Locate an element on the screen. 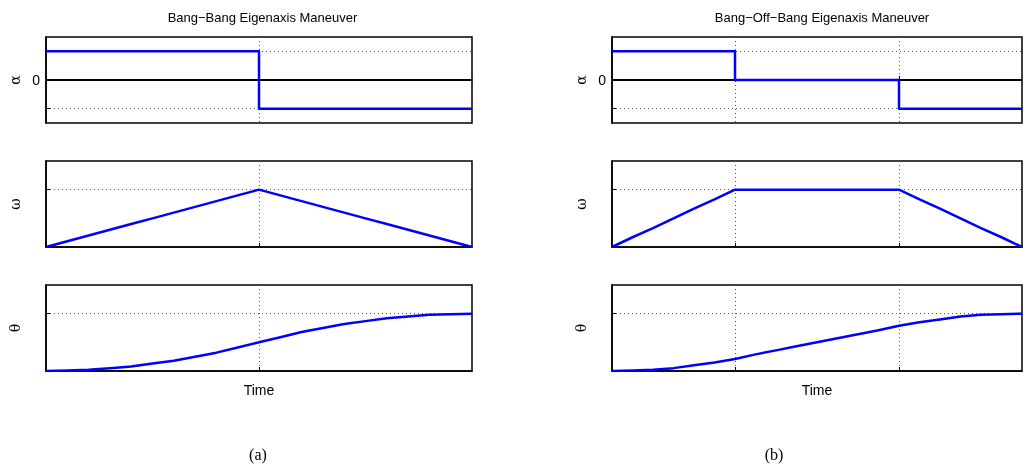 The width and height of the screenshot is (1032, 468). text: (a) is located at coordinates (258, 454).